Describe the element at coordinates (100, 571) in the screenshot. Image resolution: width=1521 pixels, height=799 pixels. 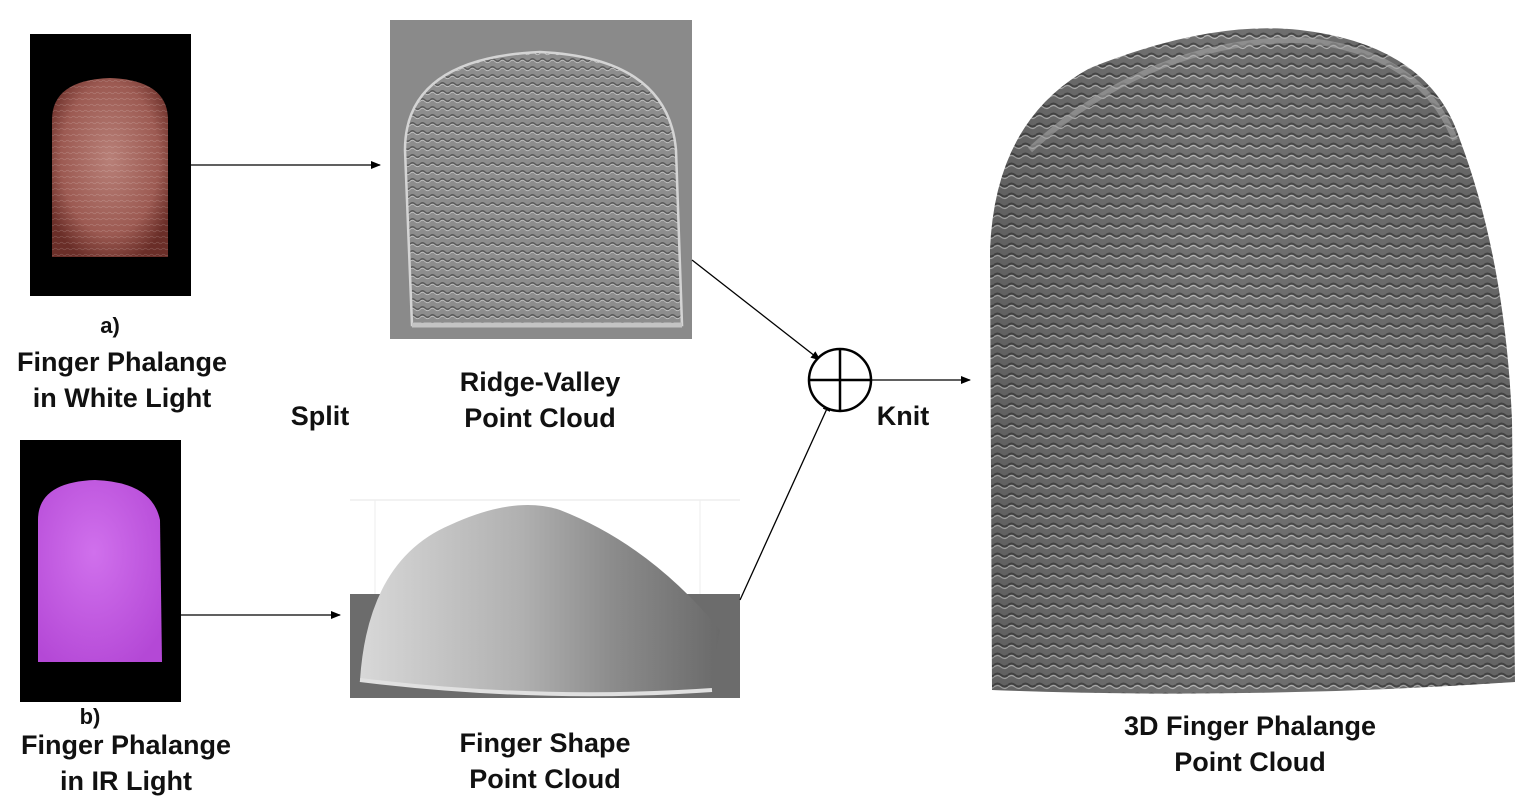
I see `ir-finger-photo` at that location.